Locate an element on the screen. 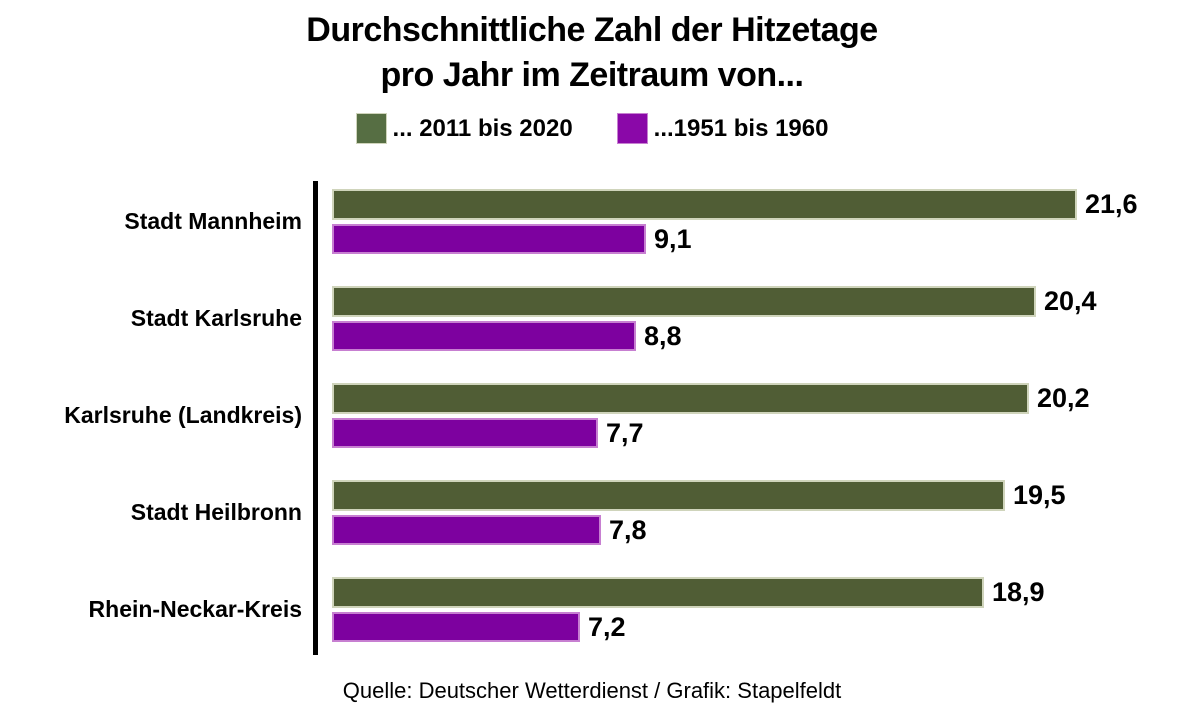  category-group-3: Karlsruhe (Landkreis) 20,2 7,7 is located at coordinates (592, 415).